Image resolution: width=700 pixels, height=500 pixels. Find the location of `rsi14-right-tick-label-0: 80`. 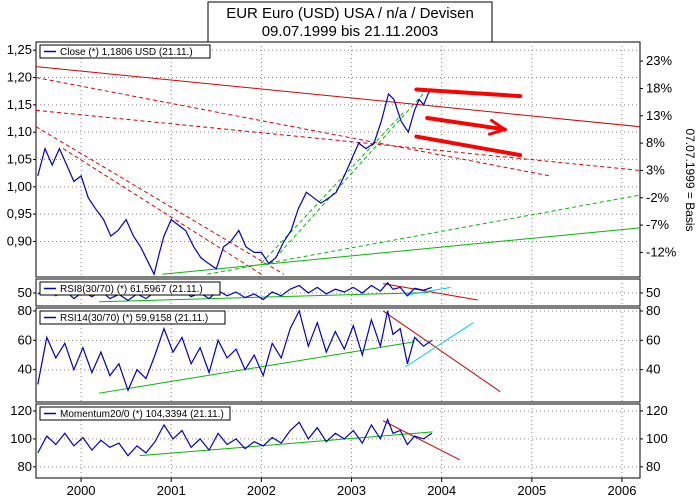

rsi14-right-tick-label-0: 80 is located at coordinates (653, 310).